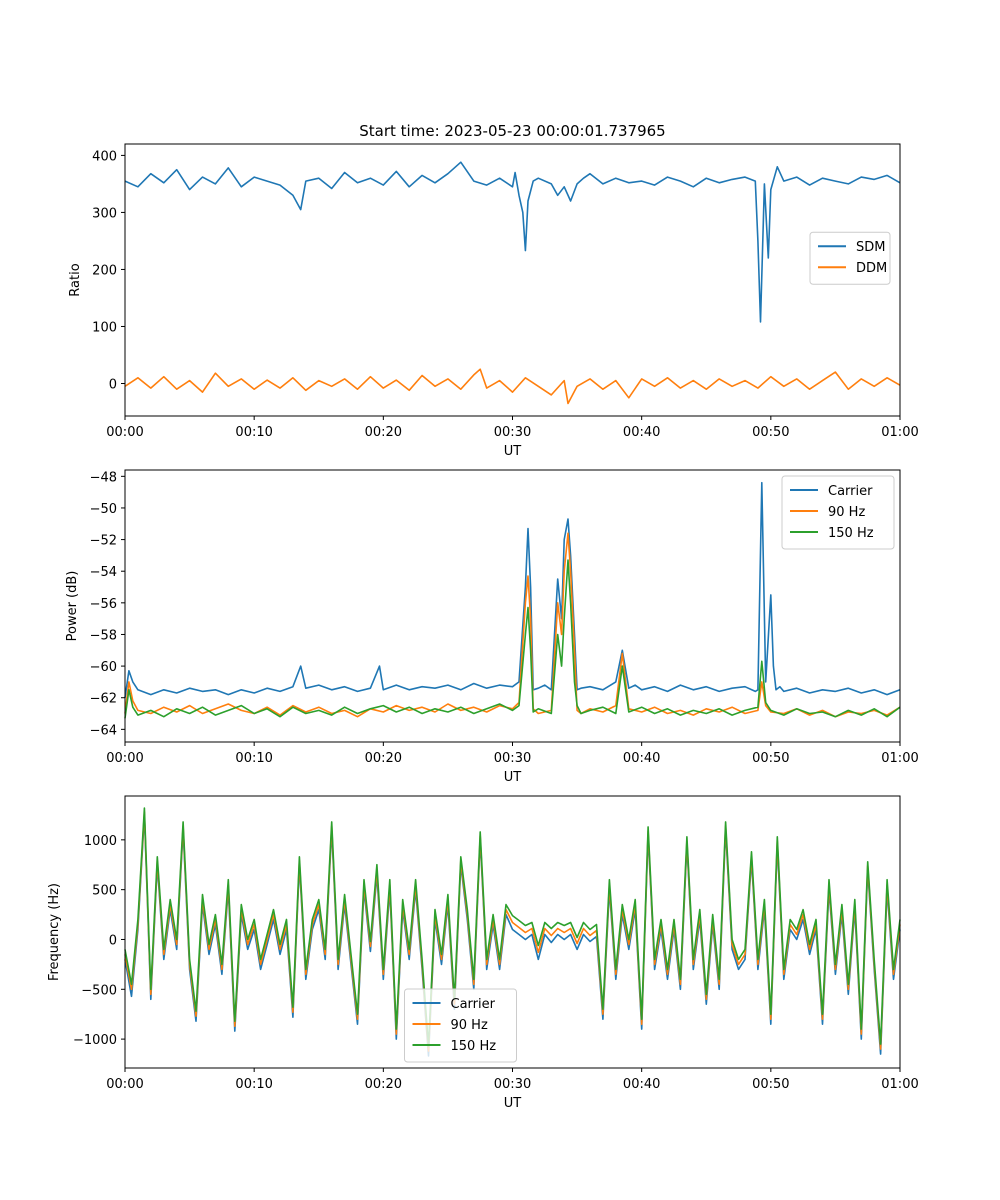  I want to click on ratio-y-tick-label: 300, so click(104, 213).